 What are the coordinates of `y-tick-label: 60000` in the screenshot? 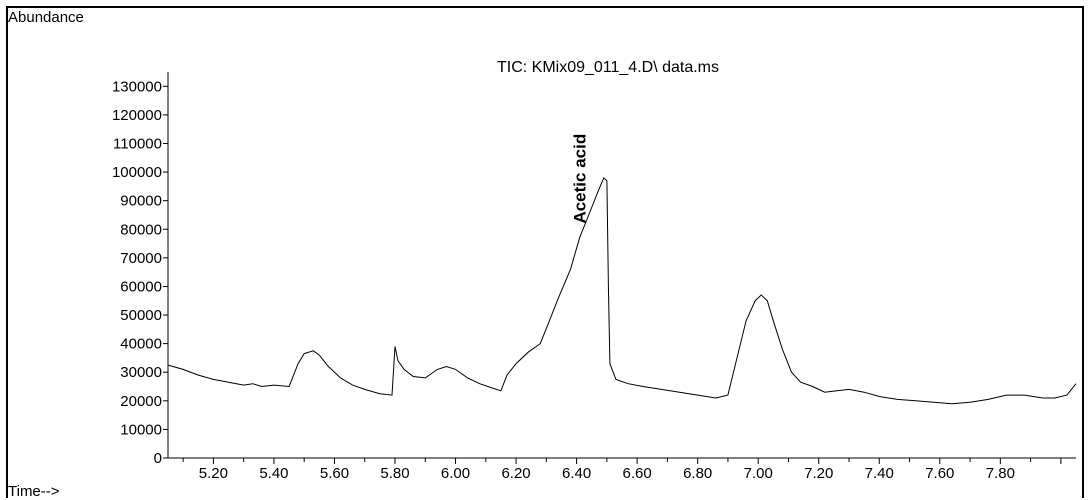 It's located at (141, 286).